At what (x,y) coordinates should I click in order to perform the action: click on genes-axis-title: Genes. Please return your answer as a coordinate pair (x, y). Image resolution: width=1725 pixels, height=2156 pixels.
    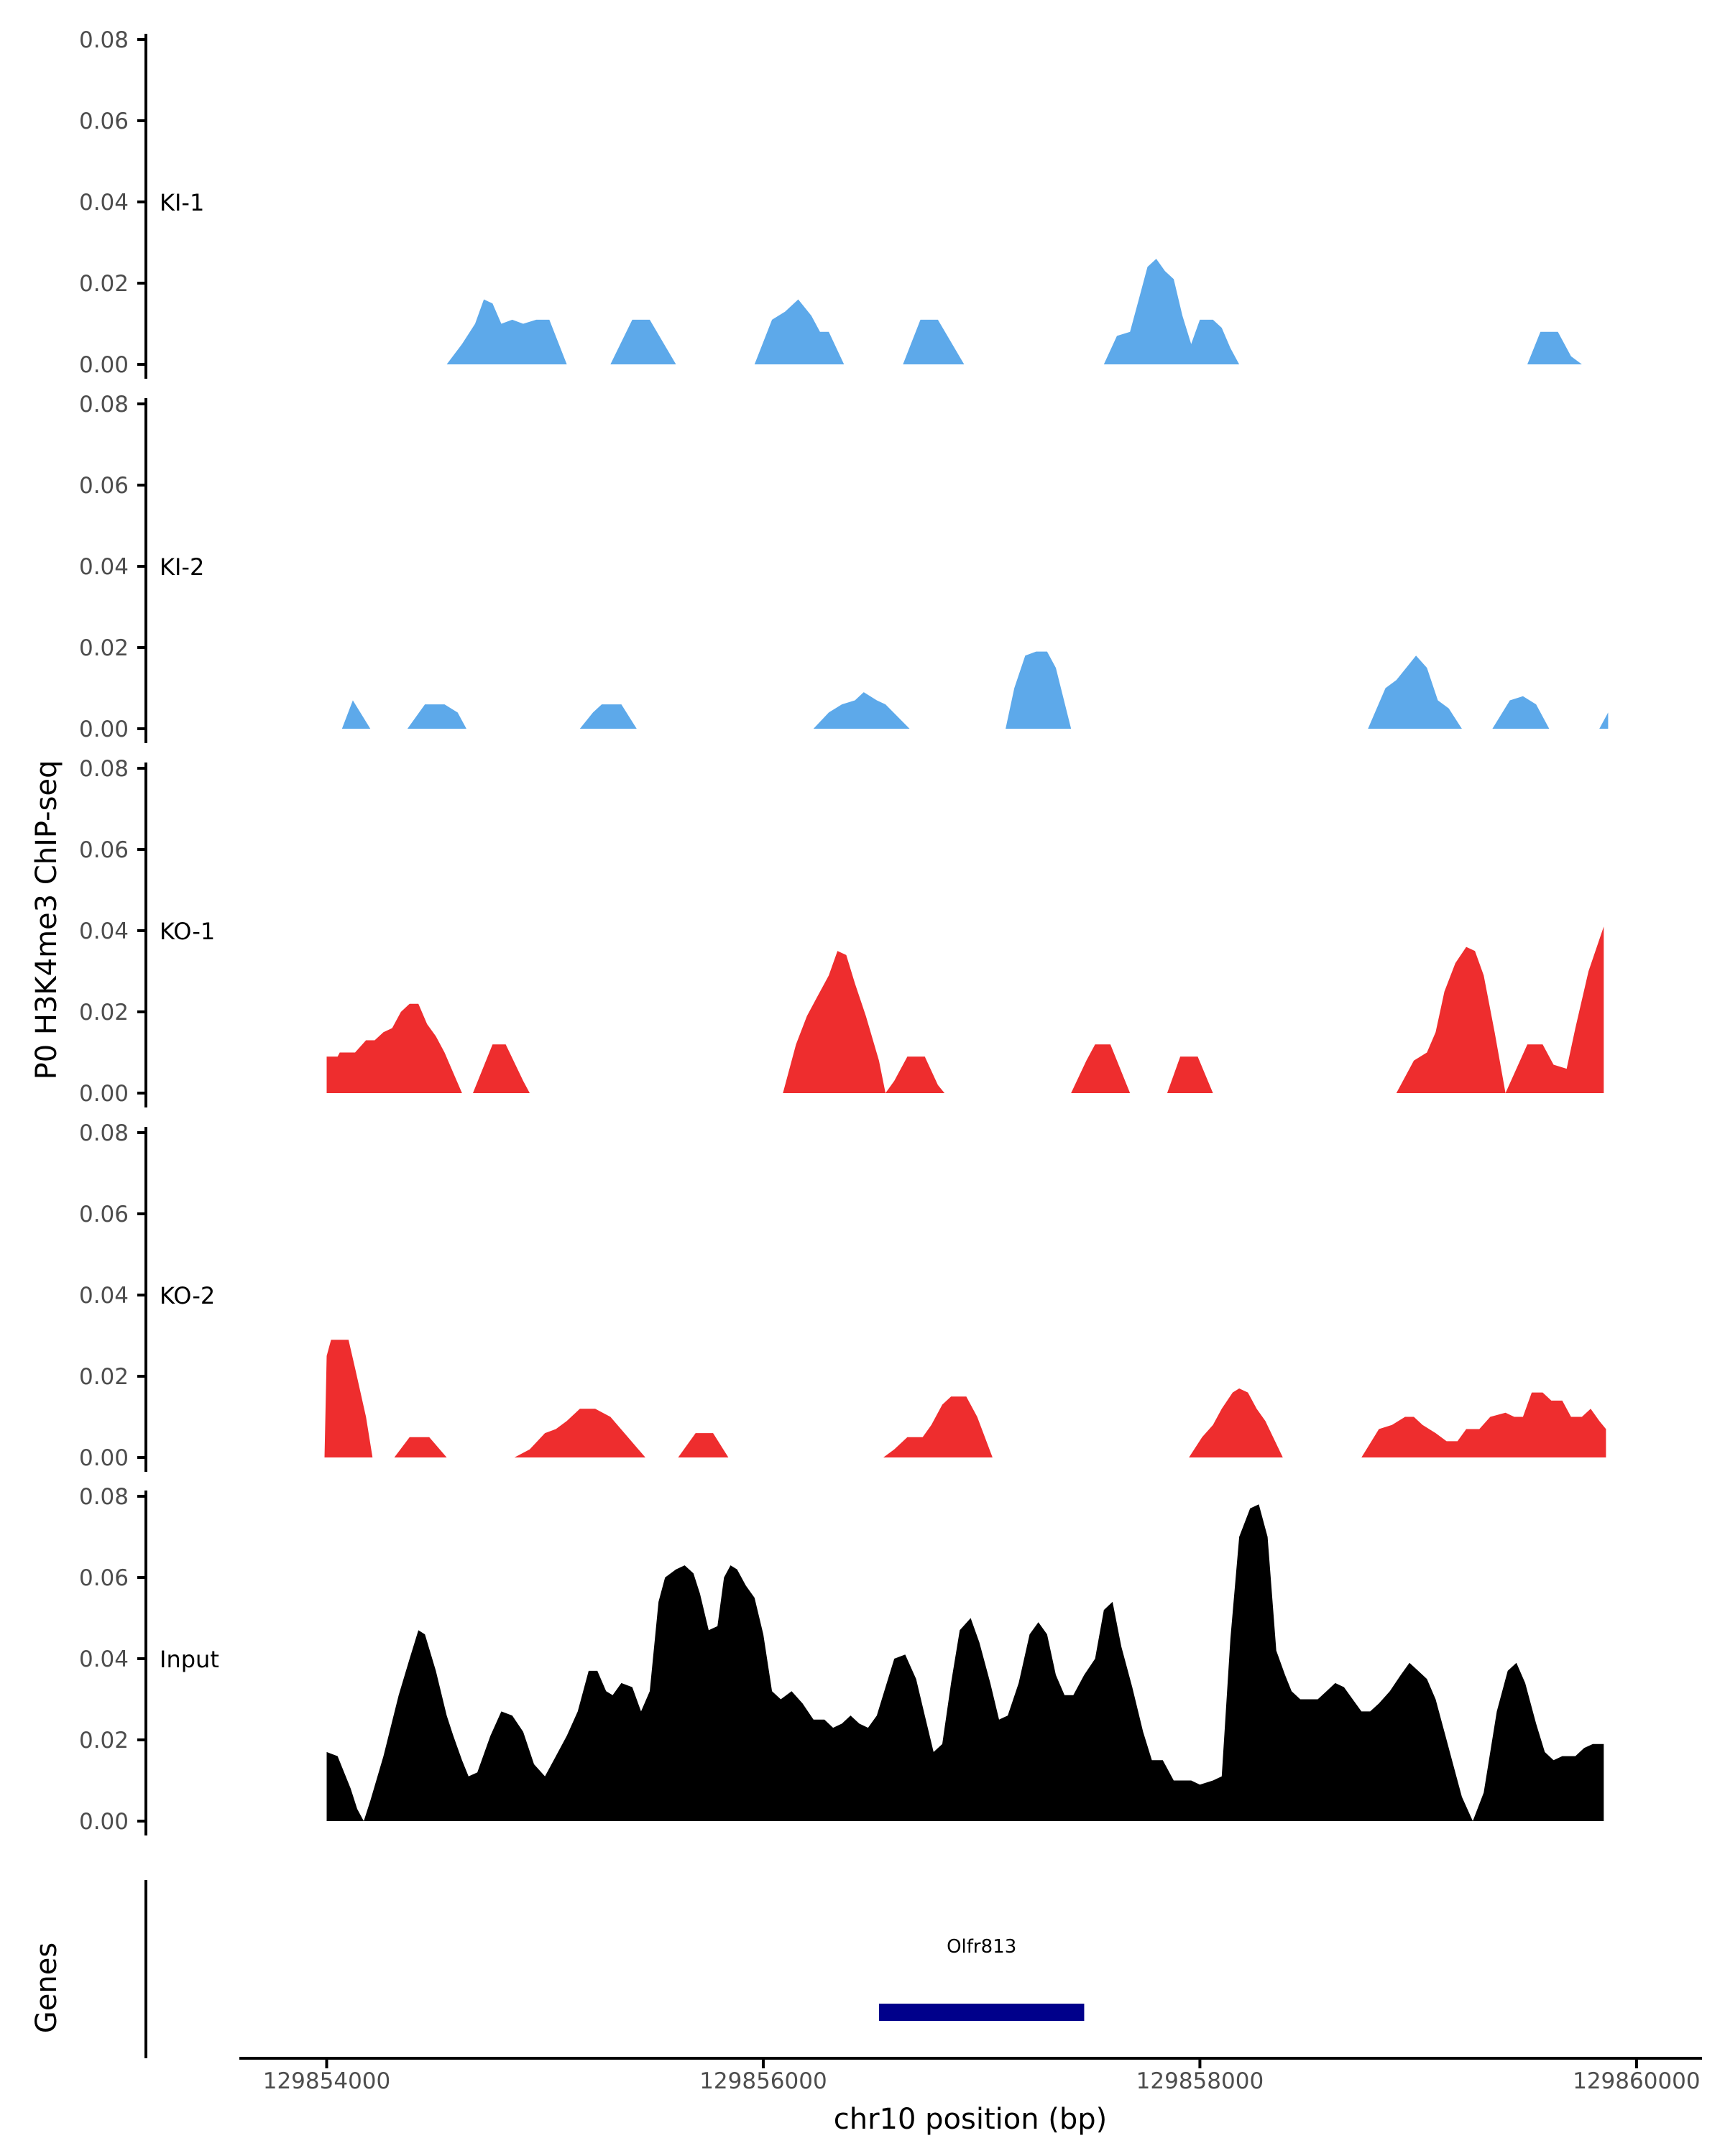
    Looking at the image, I should click on (46, 1988).